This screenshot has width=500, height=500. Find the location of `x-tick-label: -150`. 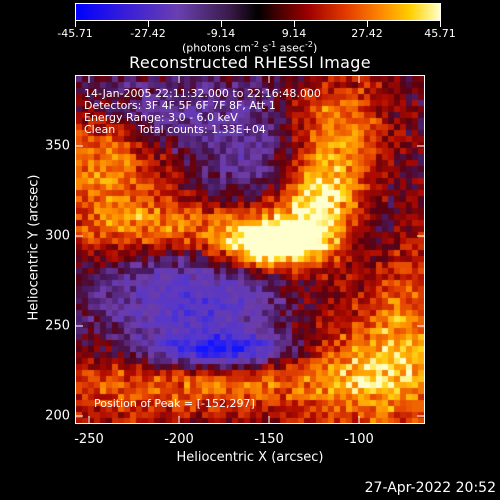

x-tick-label: -150 is located at coordinates (269, 439).